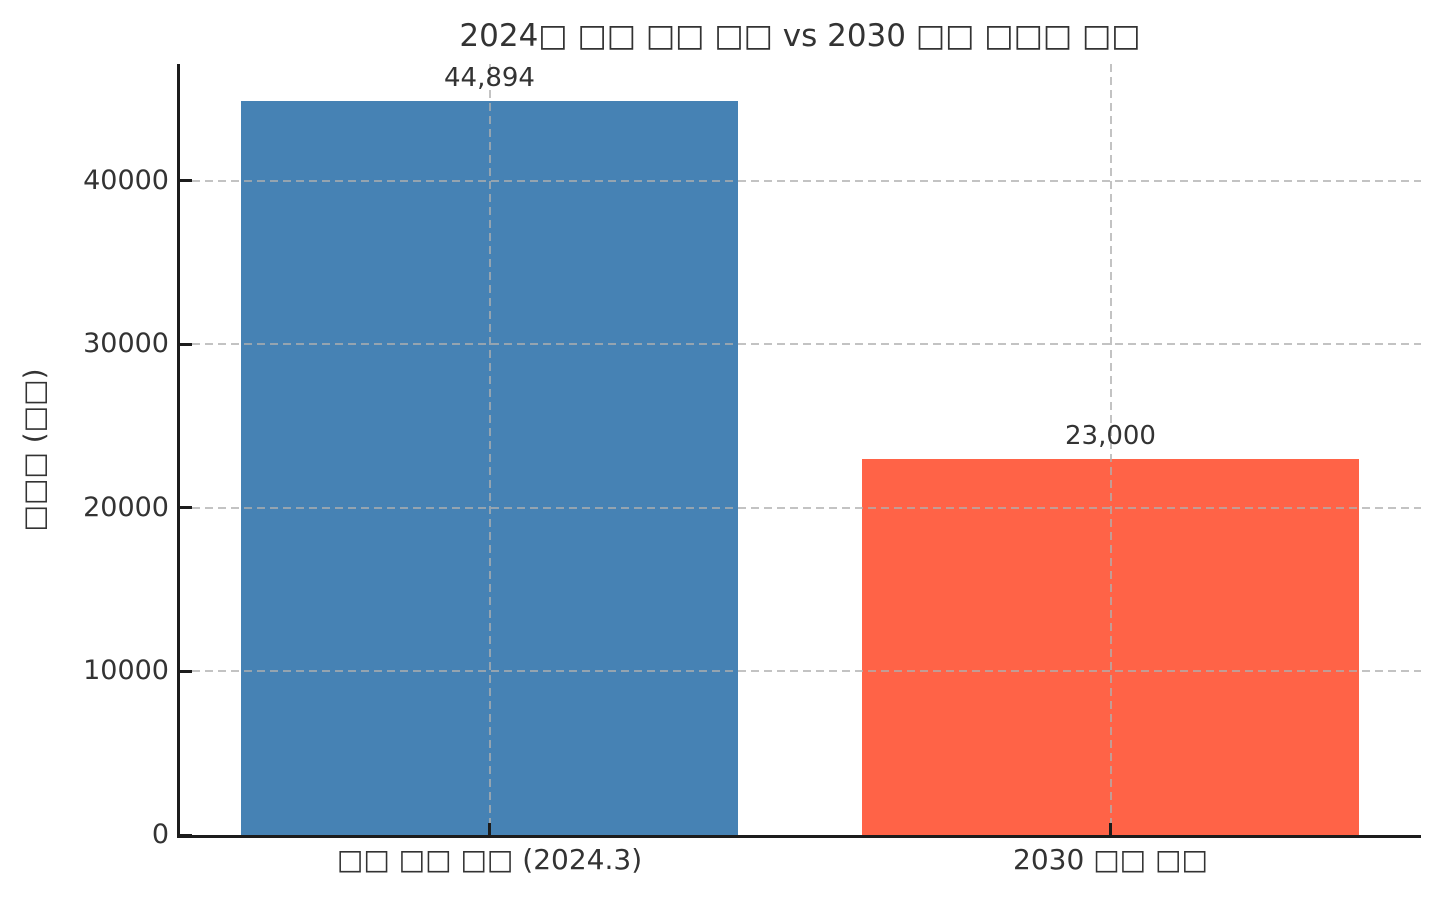 Image resolution: width=1440 pixels, height=899 pixels. I want to click on y-tick-label: 40000, so click(126, 180).